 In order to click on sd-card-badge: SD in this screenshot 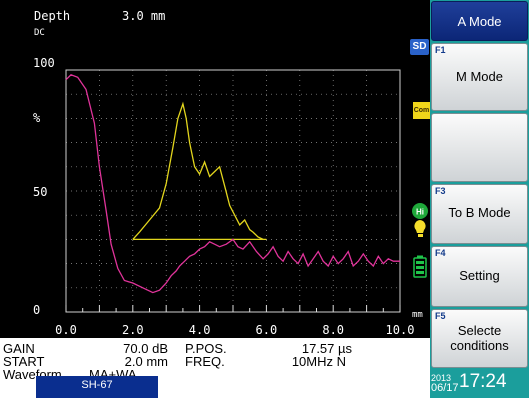, I will do `click(419, 47)`.